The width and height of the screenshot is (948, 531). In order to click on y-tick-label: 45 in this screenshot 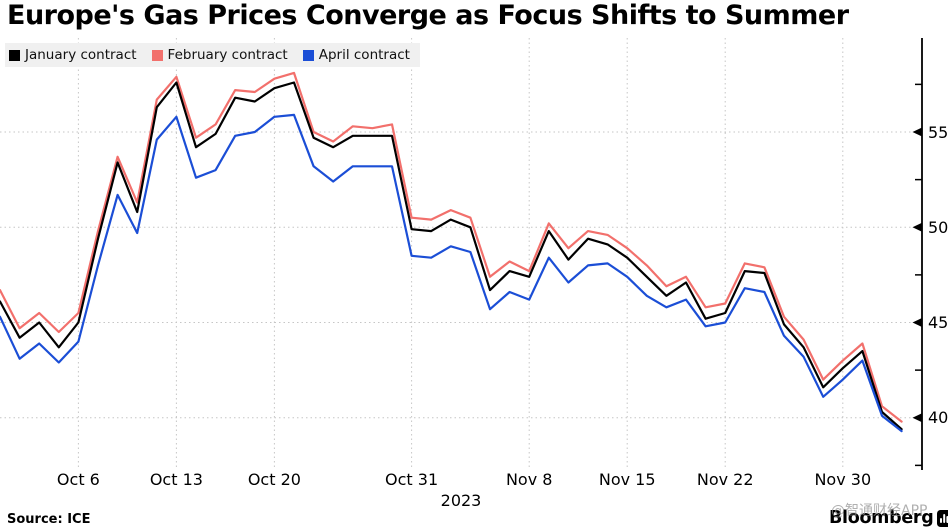, I will do `click(938, 322)`.